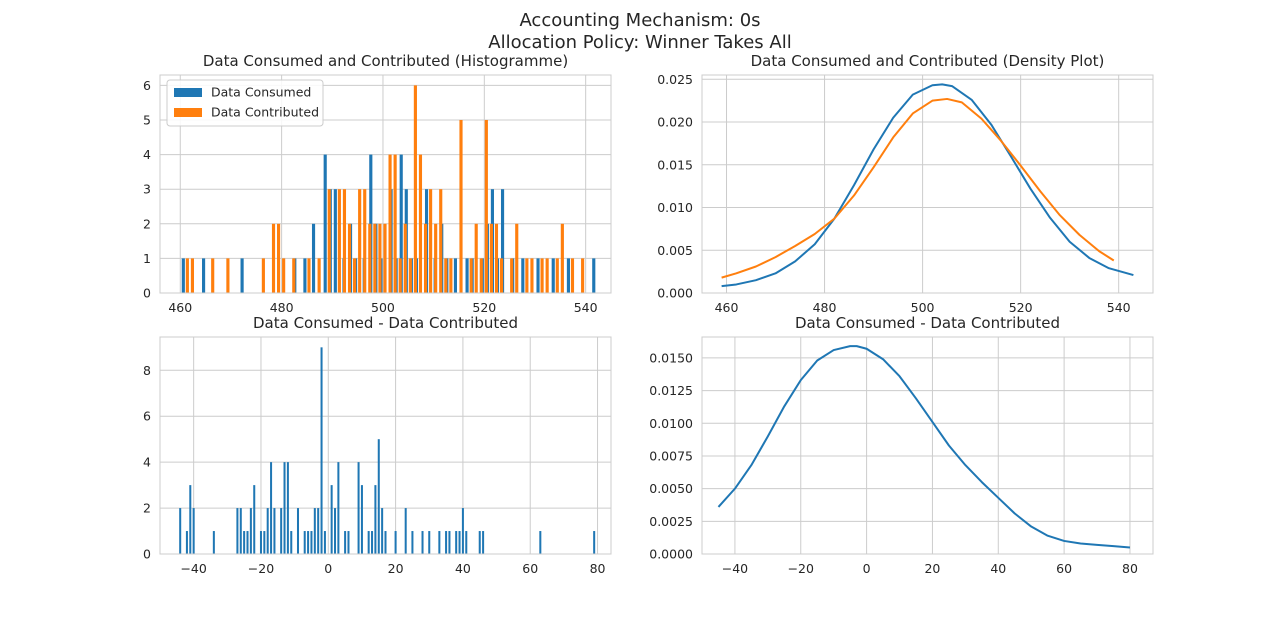  Describe the element at coordinates (735, 568) in the screenshot. I see `x-tick-label: −40` at that location.